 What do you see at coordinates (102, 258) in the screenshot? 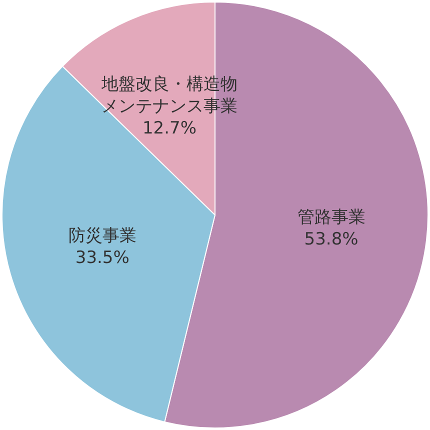
I see `data-label: 33.5%` at bounding box center [102, 258].